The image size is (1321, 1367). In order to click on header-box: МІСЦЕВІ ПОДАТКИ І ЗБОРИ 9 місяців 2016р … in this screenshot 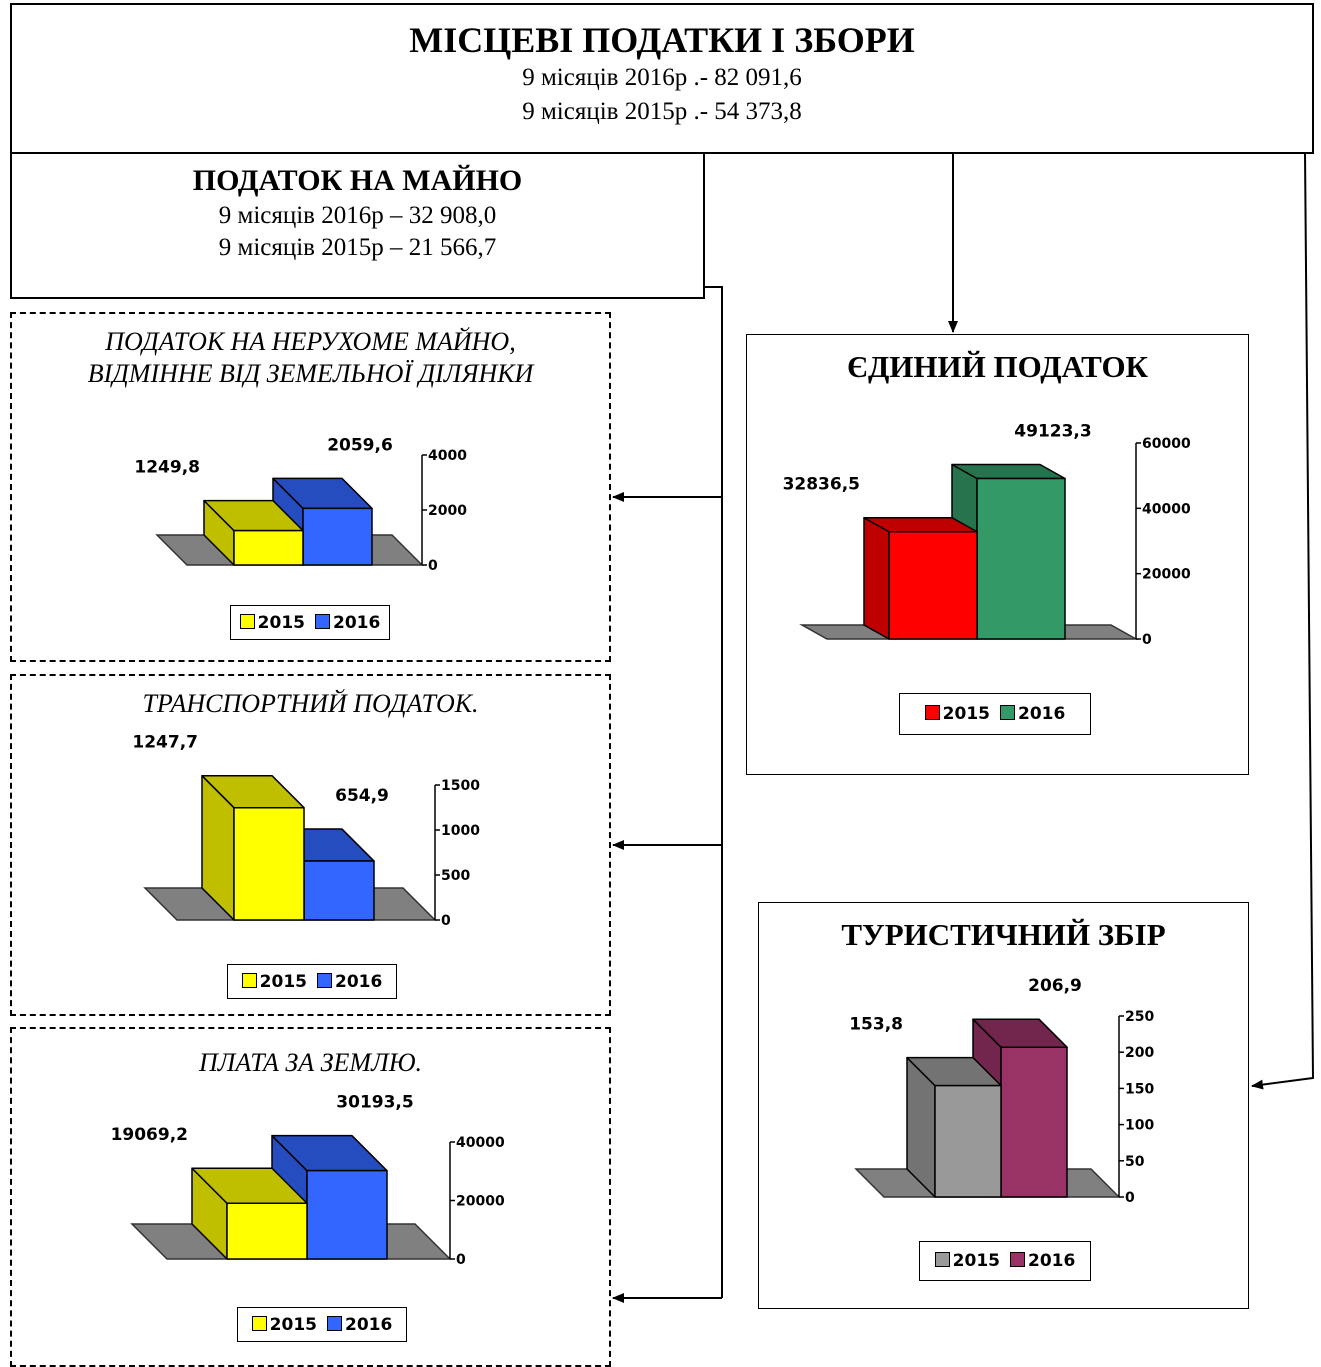, I will do `click(662, 78)`.